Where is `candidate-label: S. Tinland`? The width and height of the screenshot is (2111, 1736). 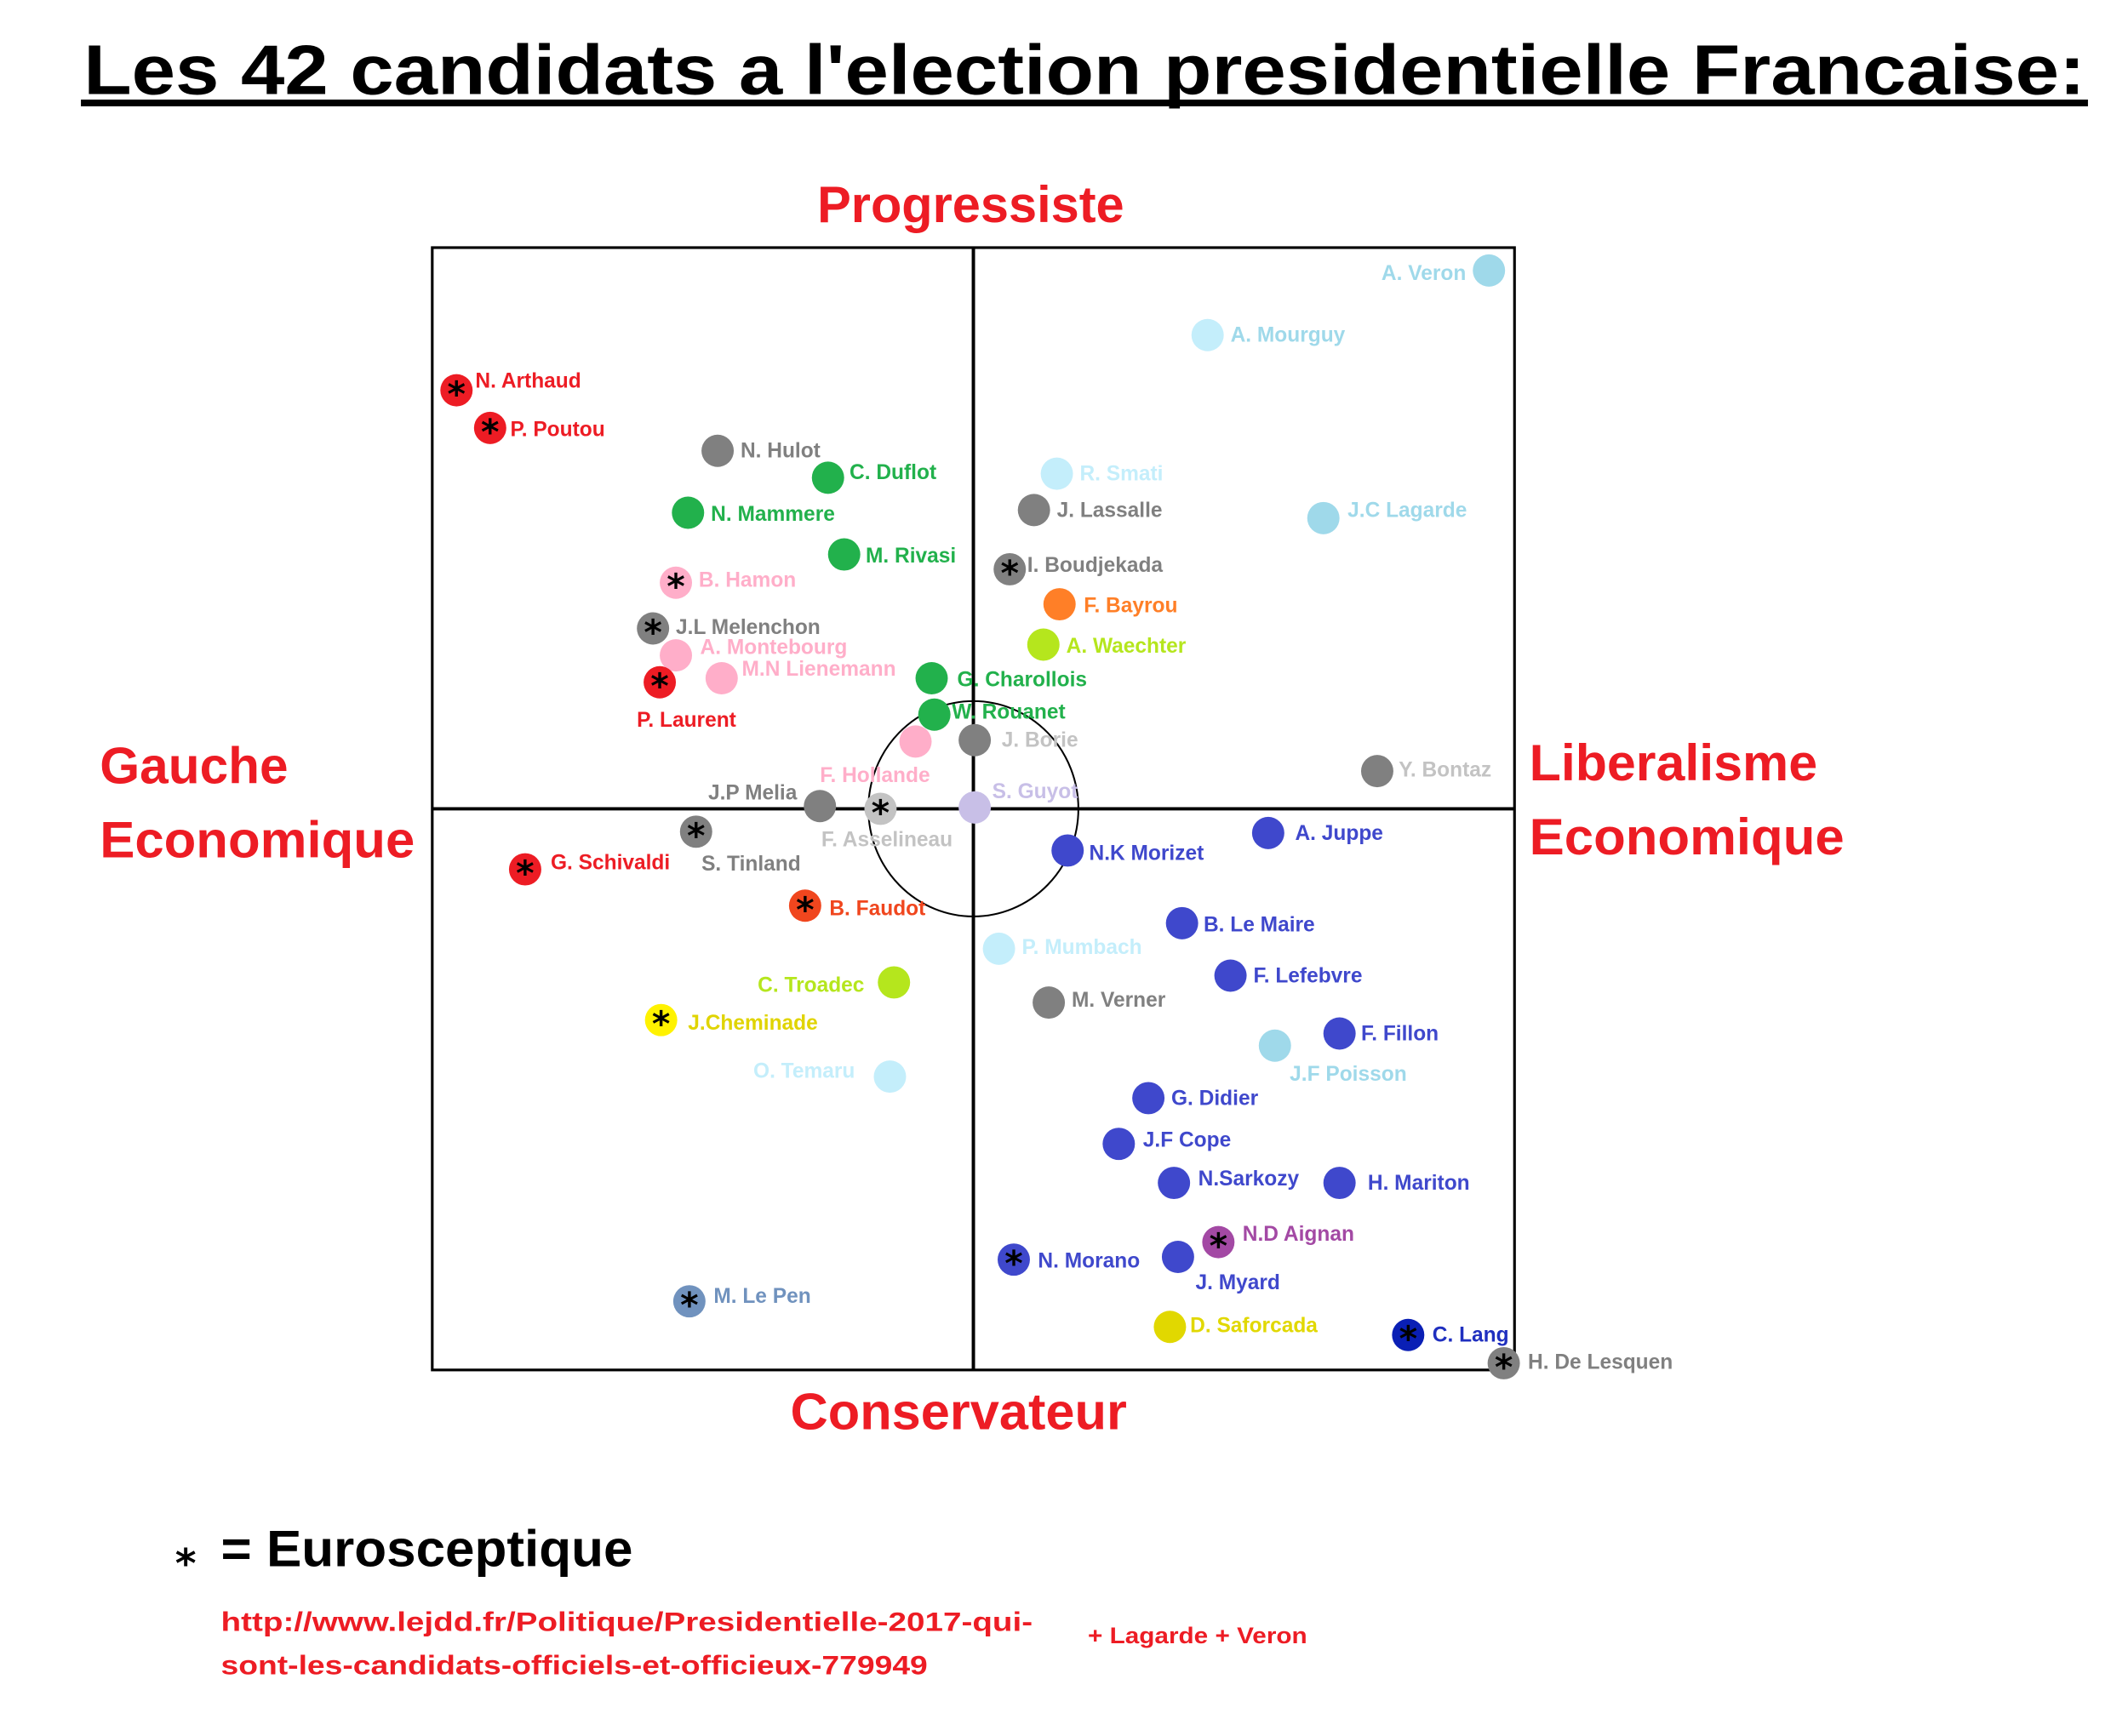
candidate-label: S. Tinland is located at coordinates (751, 864).